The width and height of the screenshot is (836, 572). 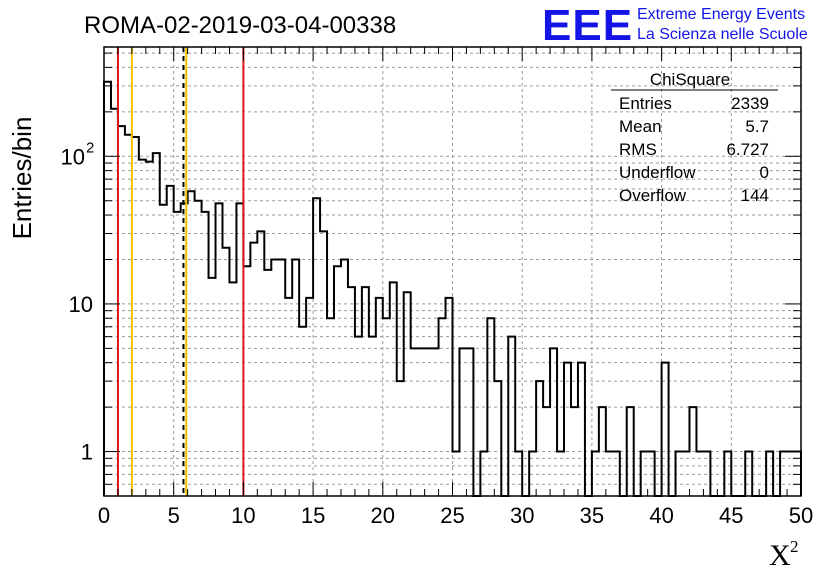 What do you see at coordinates (640, 126) in the screenshot?
I see `stats-label: Mean` at bounding box center [640, 126].